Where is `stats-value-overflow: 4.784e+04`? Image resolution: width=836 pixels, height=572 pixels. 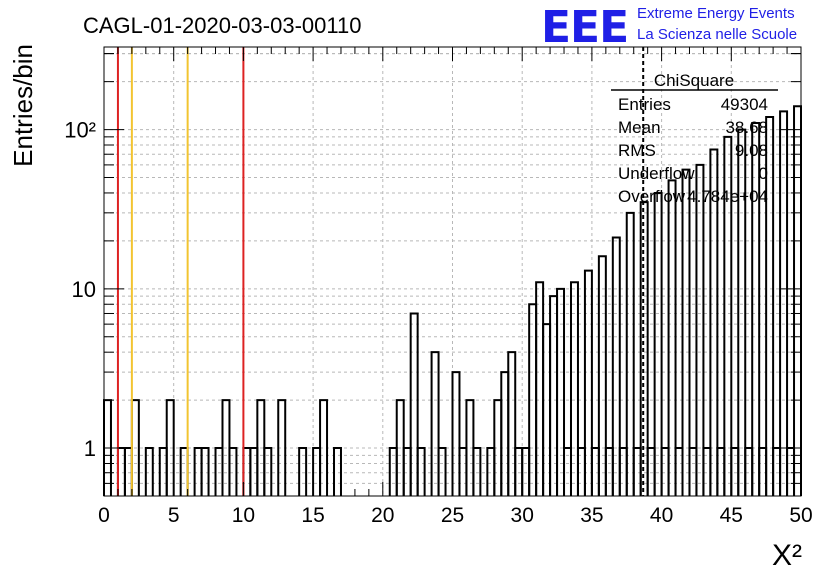 stats-value-overflow: 4.784e+04 is located at coordinates (727, 196).